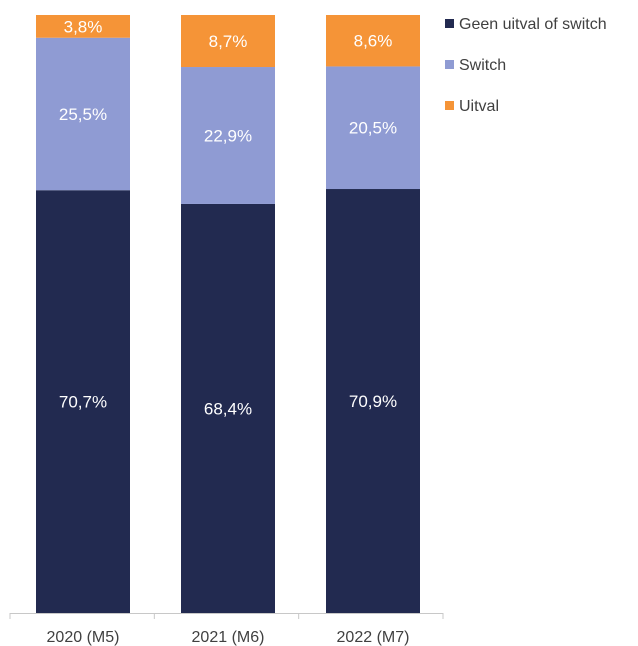 The width and height of the screenshot is (638, 646). Describe the element at coordinates (526, 65) in the screenshot. I see `legend: Geen uitval of switch Switch Uitval` at that location.